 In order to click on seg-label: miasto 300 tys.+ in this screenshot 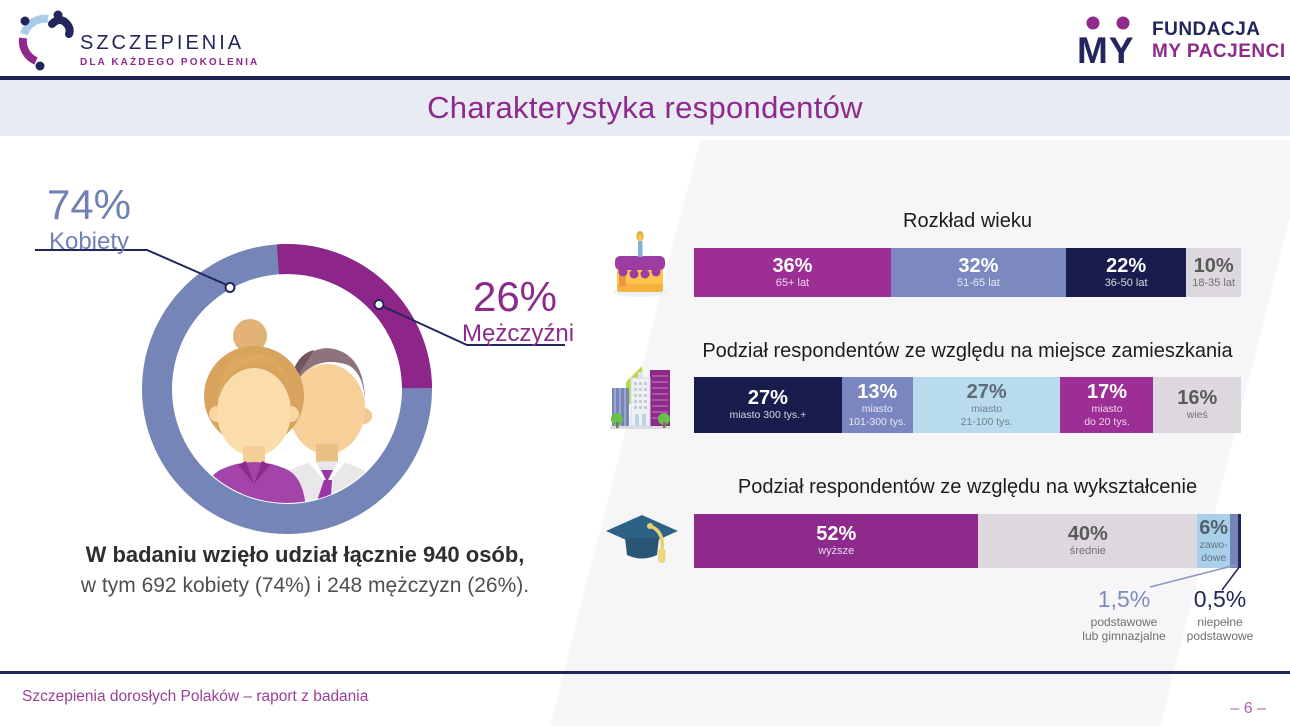, I will do `click(768, 415)`.